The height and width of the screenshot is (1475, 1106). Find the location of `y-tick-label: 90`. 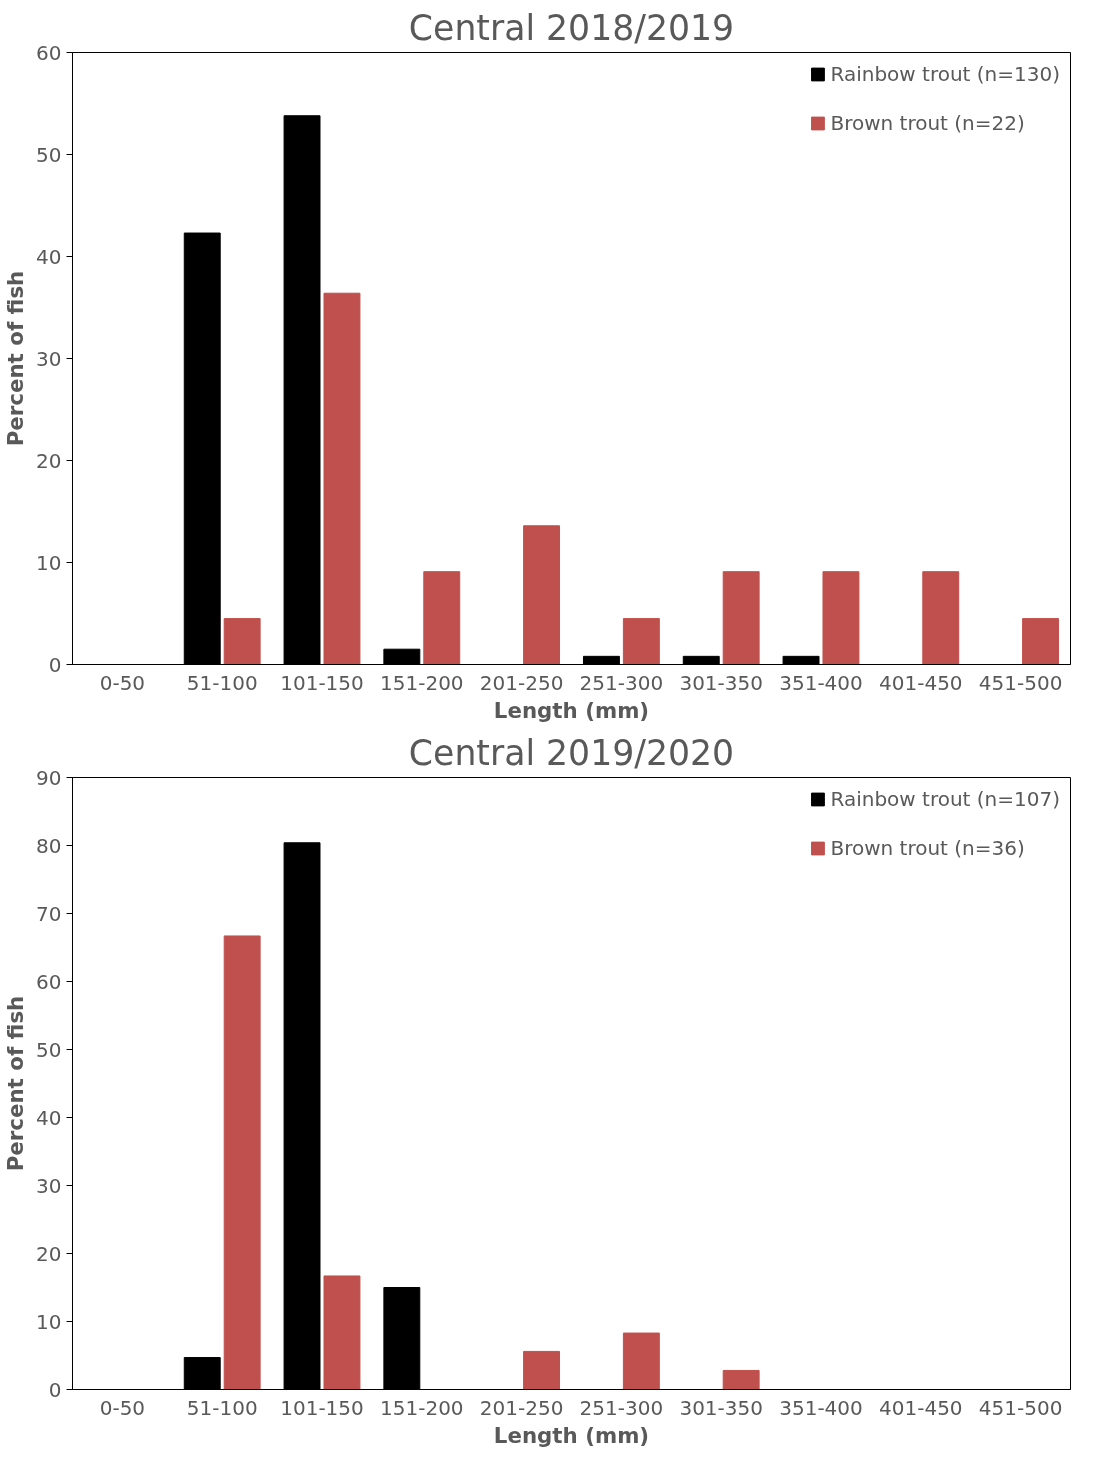

y-tick-label: 90 is located at coordinates (49, 777).